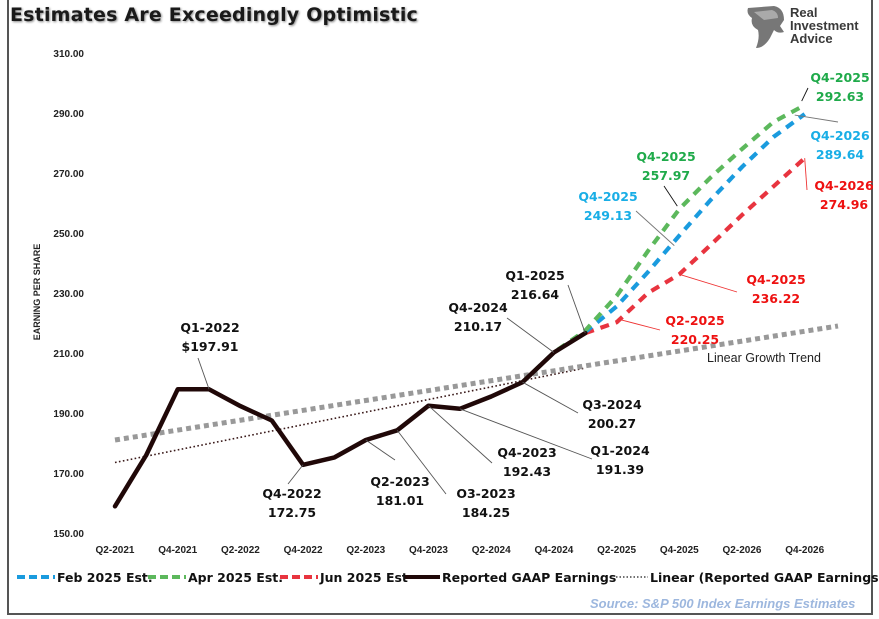  What do you see at coordinates (486, 512) in the screenshot?
I see `data-label-value: 184.25` at bounding box center [486, 512].